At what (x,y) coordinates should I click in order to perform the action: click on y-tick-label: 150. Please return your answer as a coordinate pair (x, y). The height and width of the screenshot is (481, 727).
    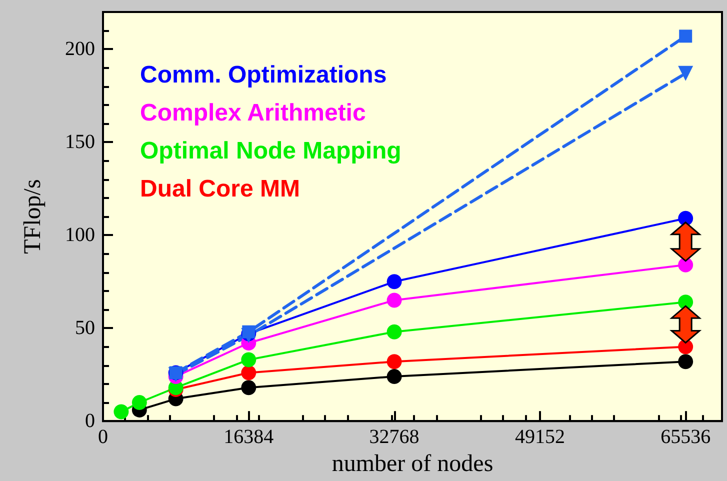
    Looking at the image, I should click on (80, 142).